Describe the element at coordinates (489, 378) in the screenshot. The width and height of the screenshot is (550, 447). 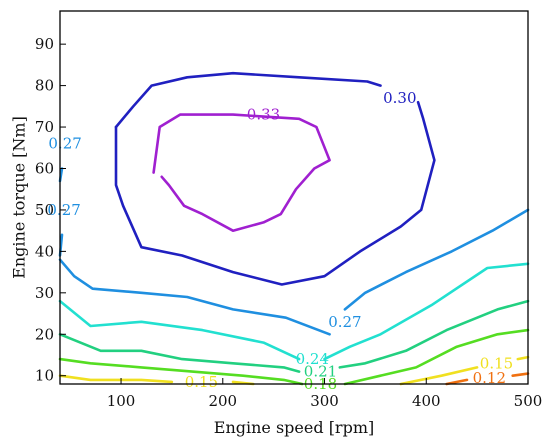
I see `contour-label-0_12-0: 0.12` at that location.